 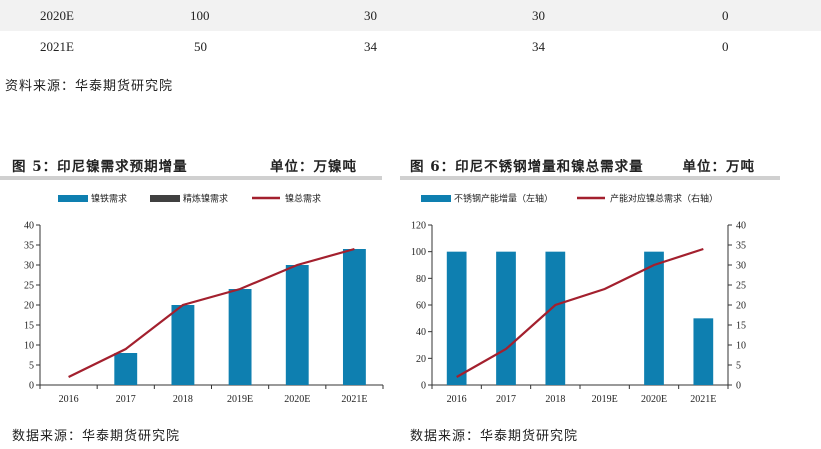 I want to click on y-tick-label: 120, so click(x=418, y=226).